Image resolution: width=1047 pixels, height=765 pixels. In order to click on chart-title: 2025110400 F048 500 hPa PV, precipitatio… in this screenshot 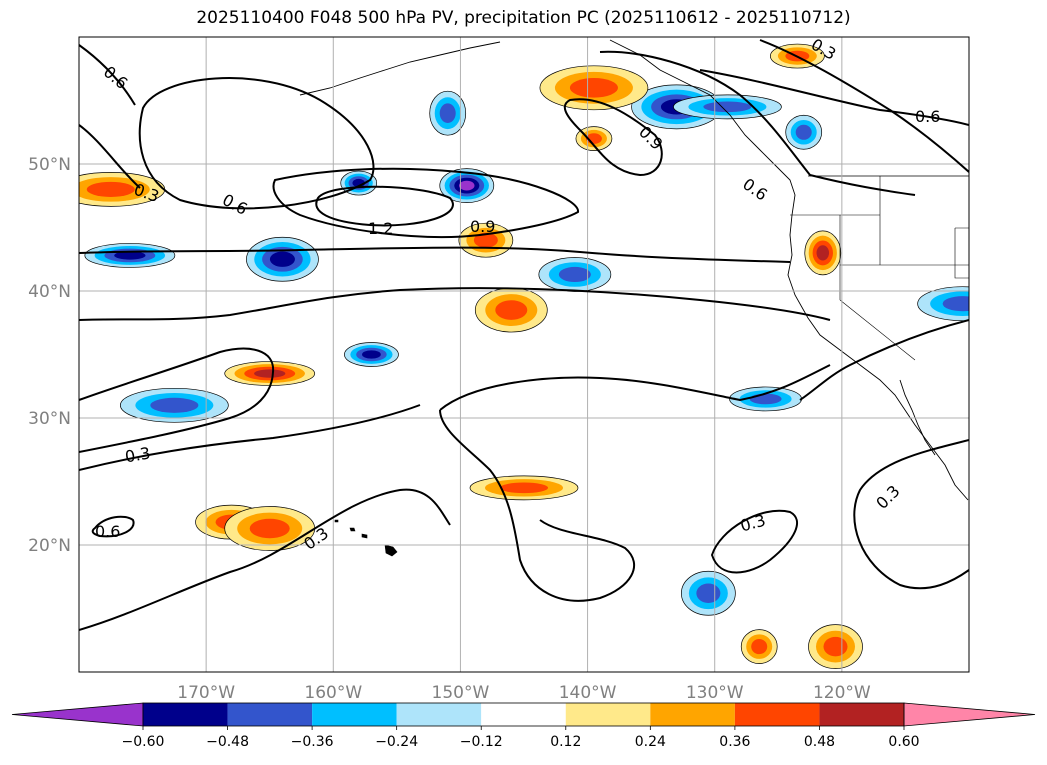, I will do `click(523, 18)`.